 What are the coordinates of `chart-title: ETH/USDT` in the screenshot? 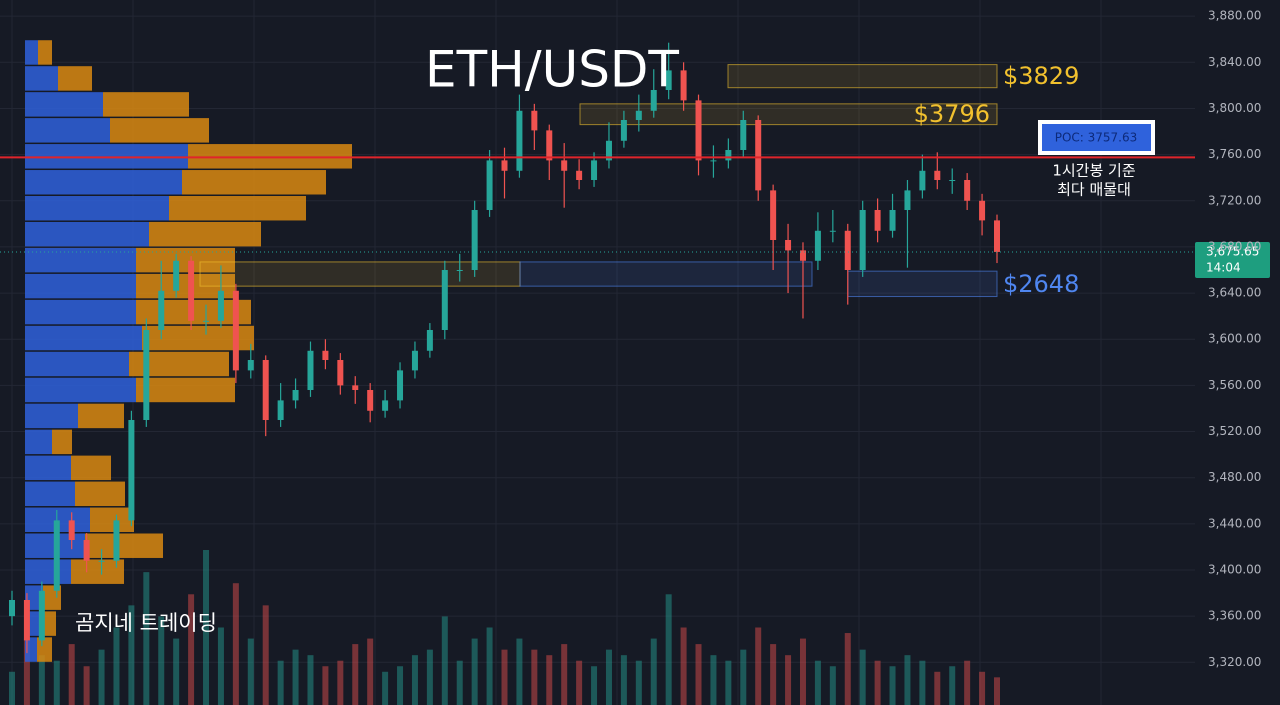 It's located at (552, 70).